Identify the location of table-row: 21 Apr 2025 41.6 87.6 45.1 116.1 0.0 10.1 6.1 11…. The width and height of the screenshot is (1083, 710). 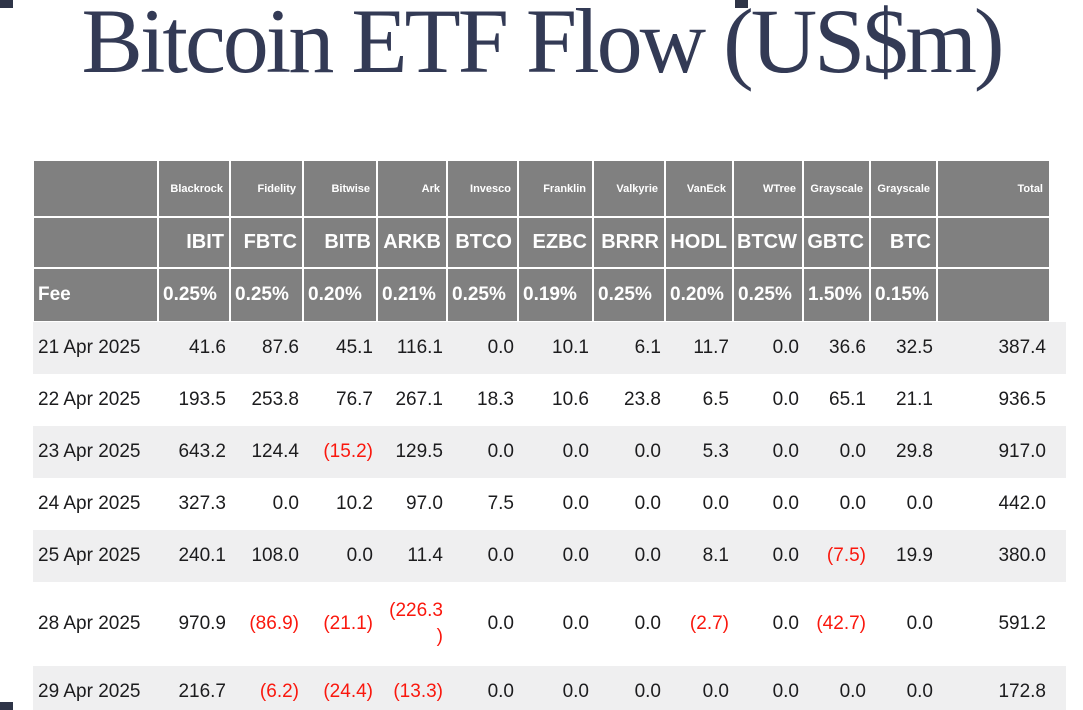
(549, 348).